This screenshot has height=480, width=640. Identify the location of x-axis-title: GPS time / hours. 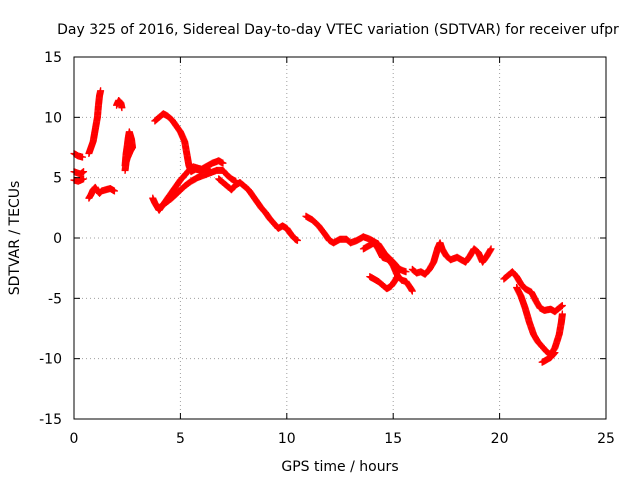
(339, 467).